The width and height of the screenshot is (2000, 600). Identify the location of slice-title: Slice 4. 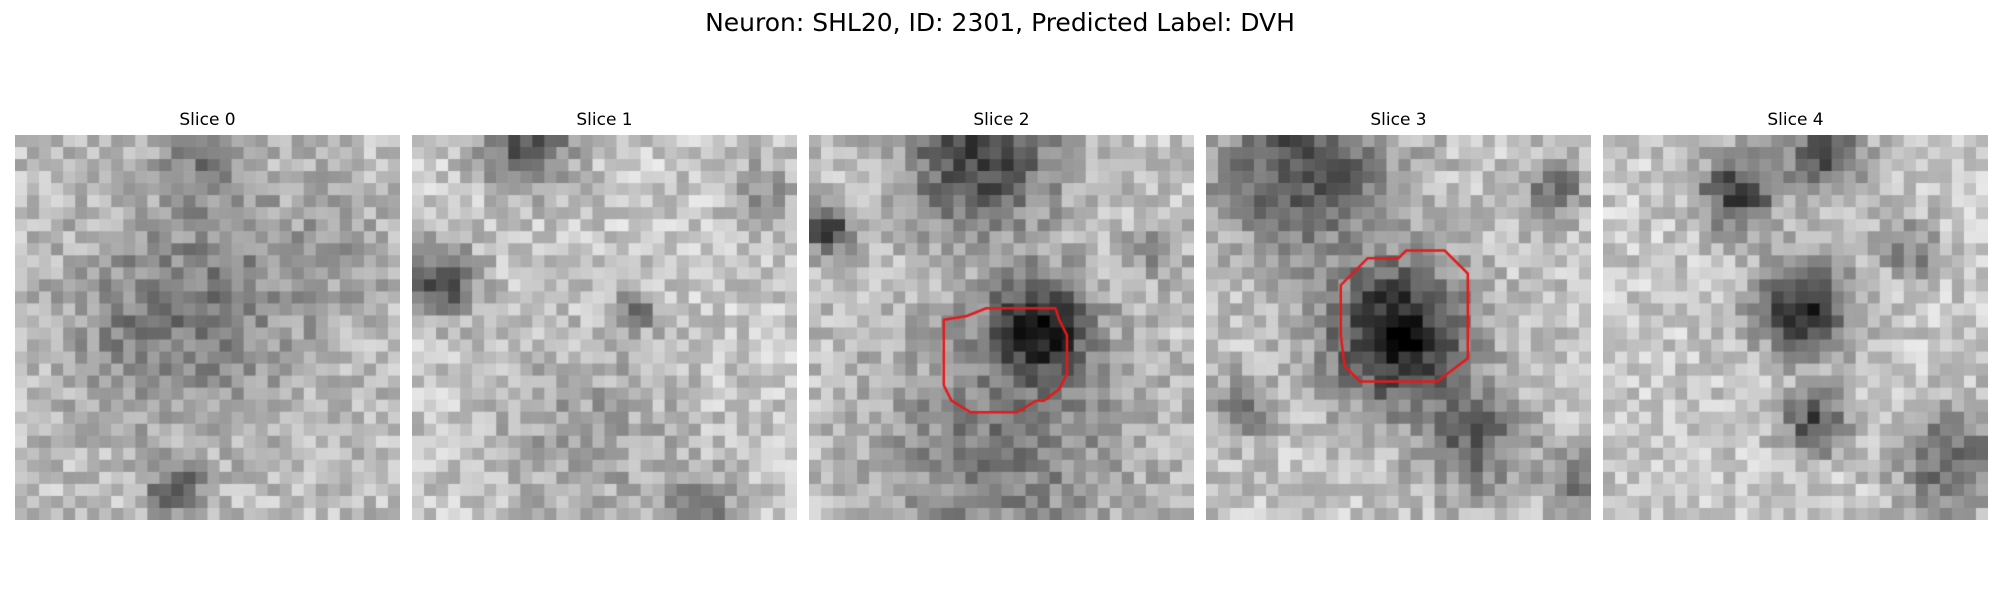
(1795, 120).